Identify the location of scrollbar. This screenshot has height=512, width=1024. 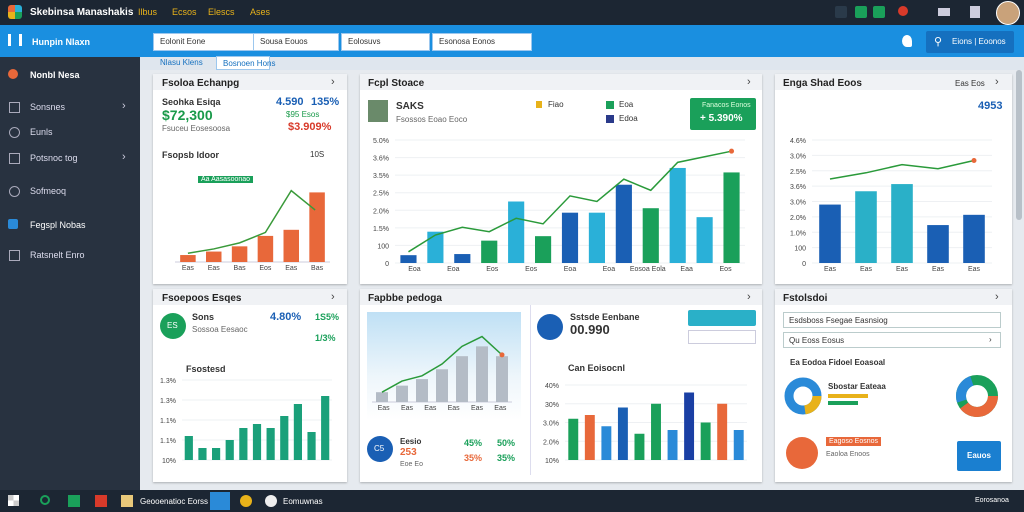
(1019, 145).